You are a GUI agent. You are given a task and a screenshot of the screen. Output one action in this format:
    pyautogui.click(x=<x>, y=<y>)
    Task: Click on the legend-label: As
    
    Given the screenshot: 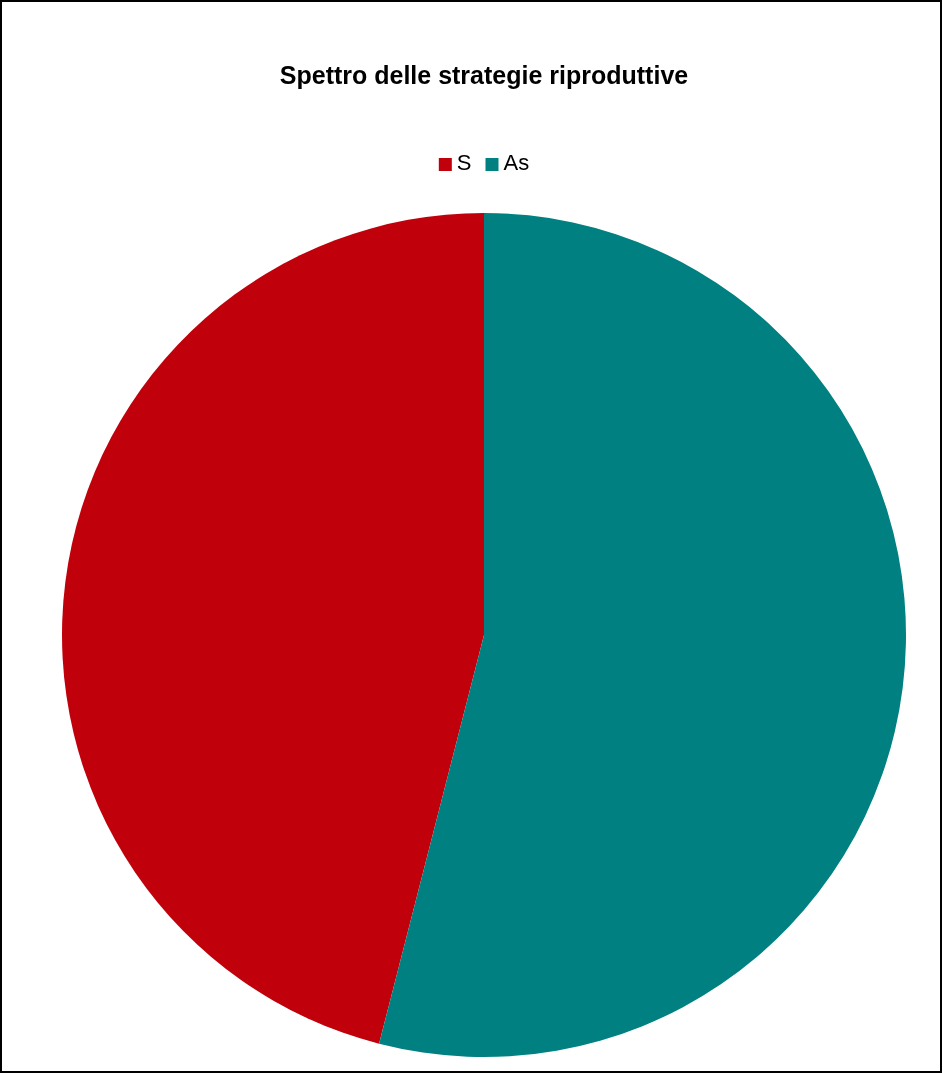 What is the action you would take?
    pyautogui.click(x=516, y=162)
    